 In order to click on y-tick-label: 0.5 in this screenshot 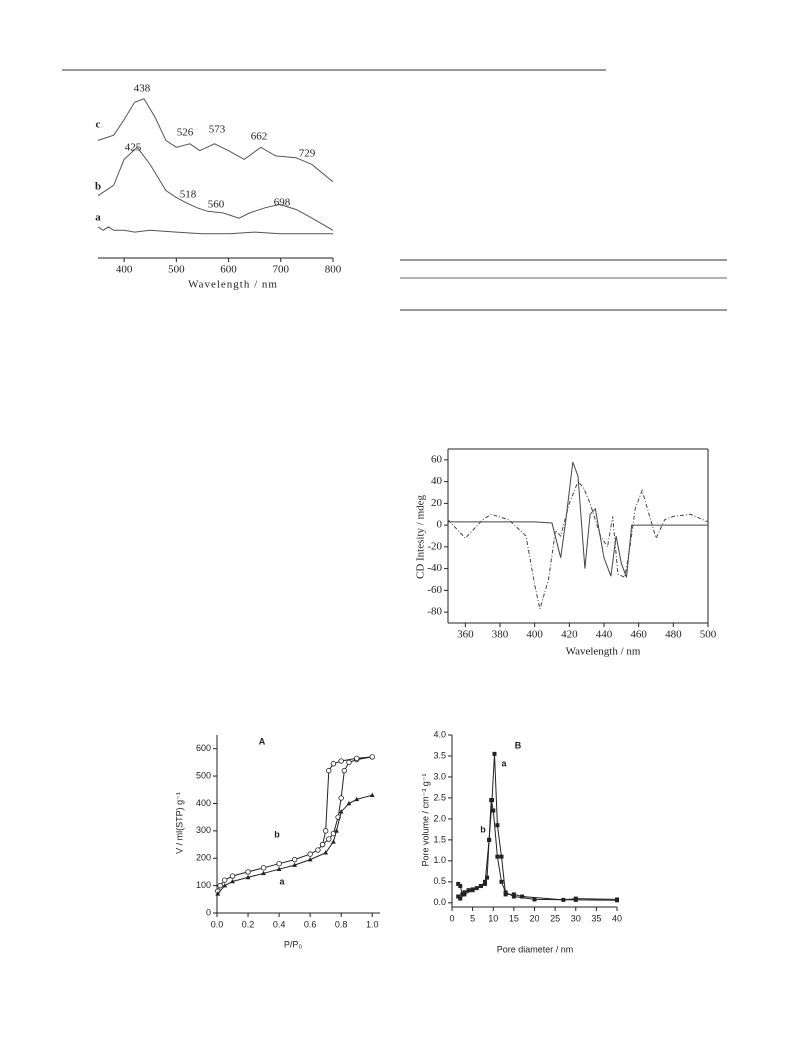, I will do `click(439, 881)`.